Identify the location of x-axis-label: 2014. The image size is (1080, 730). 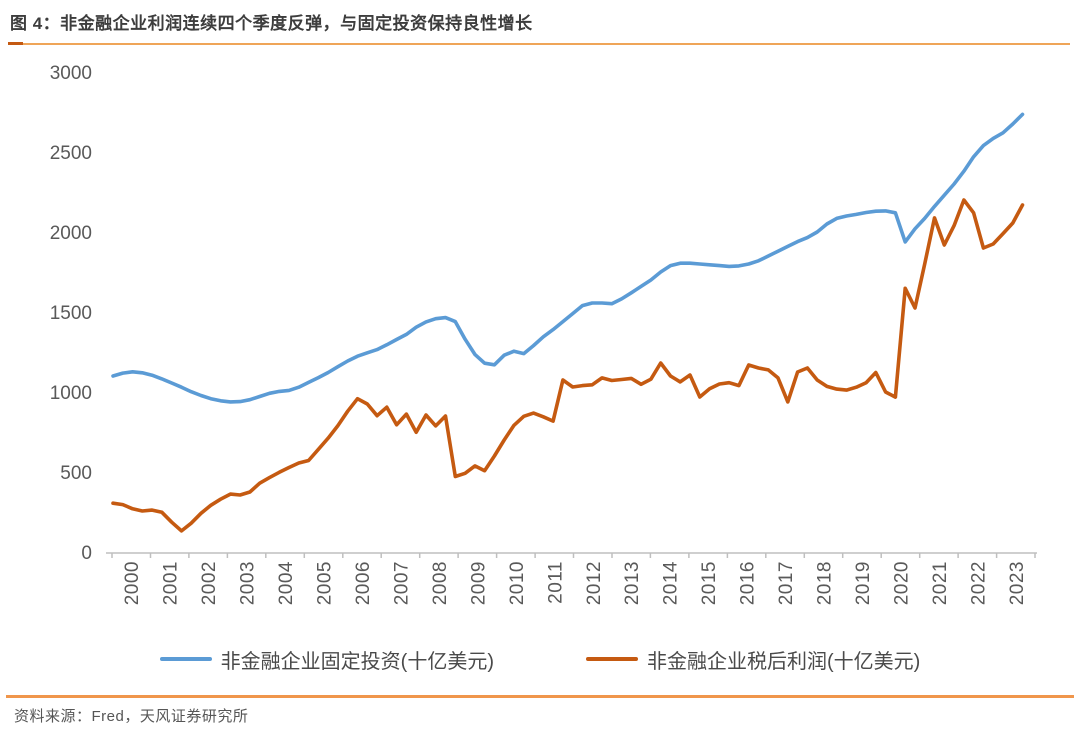
(671, 583).